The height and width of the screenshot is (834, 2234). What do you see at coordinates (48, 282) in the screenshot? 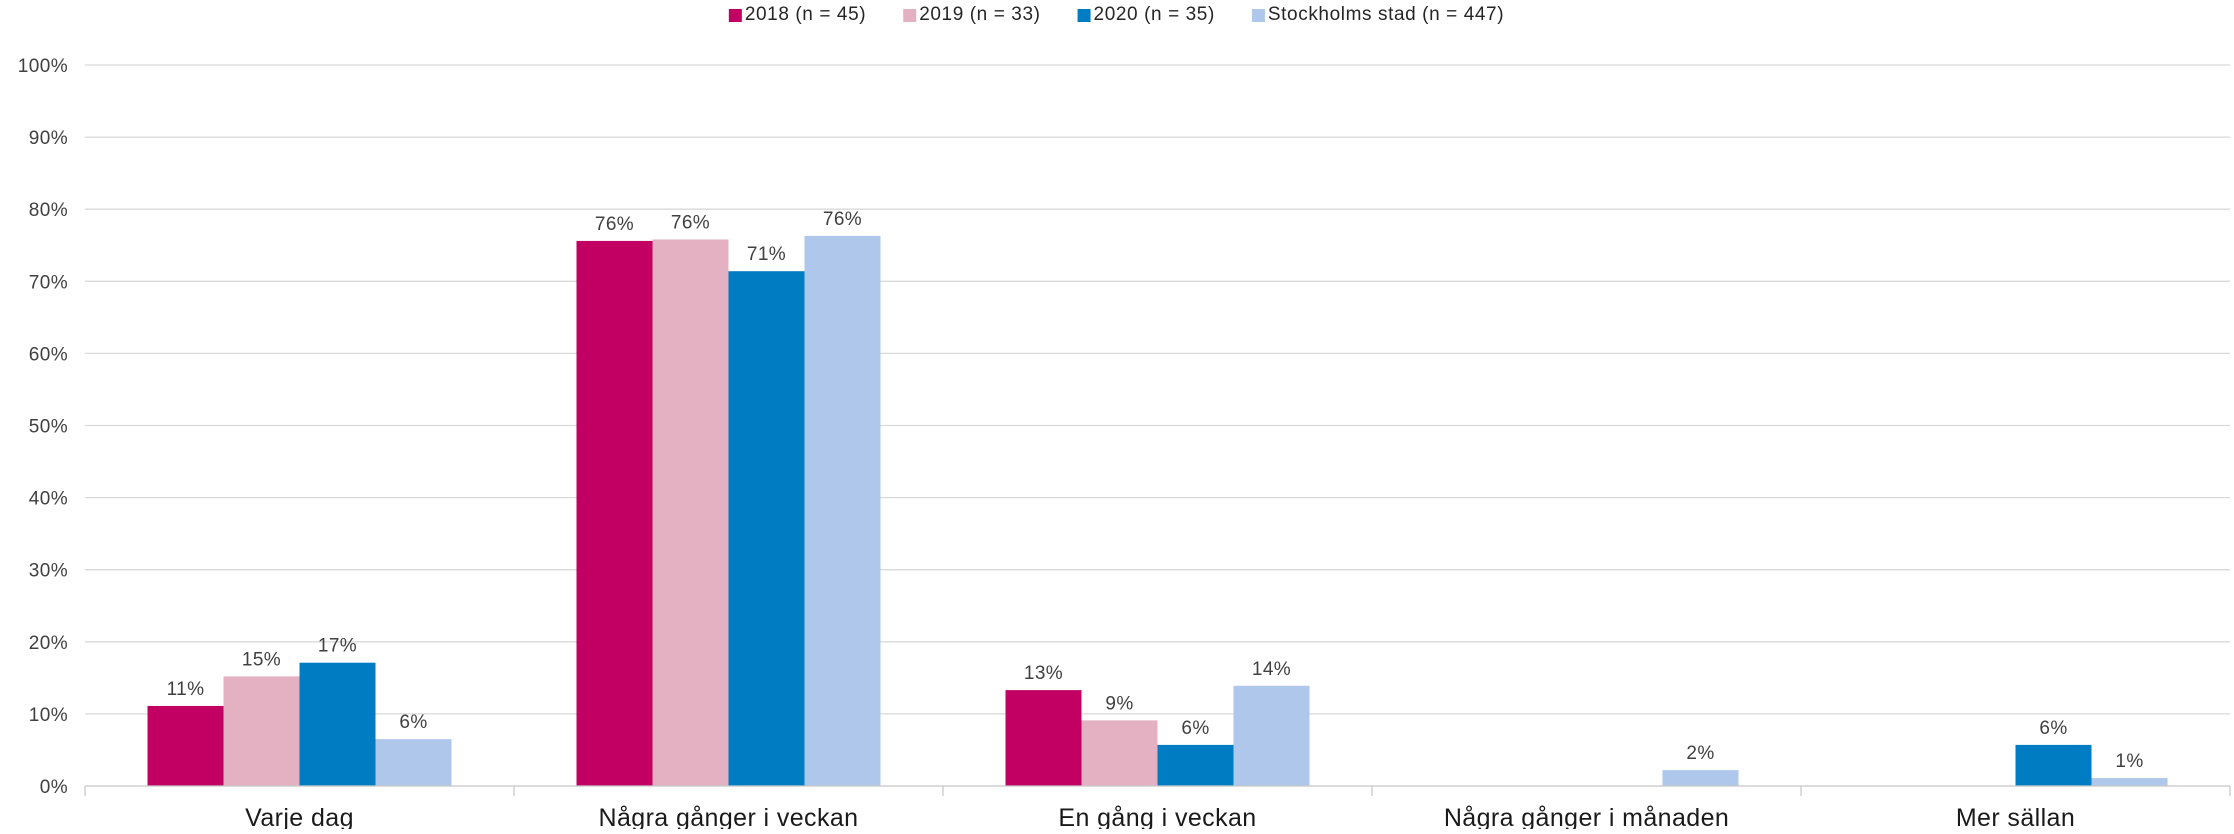
I see `y-tick-label: 70%` at bounding box center [48, 282].